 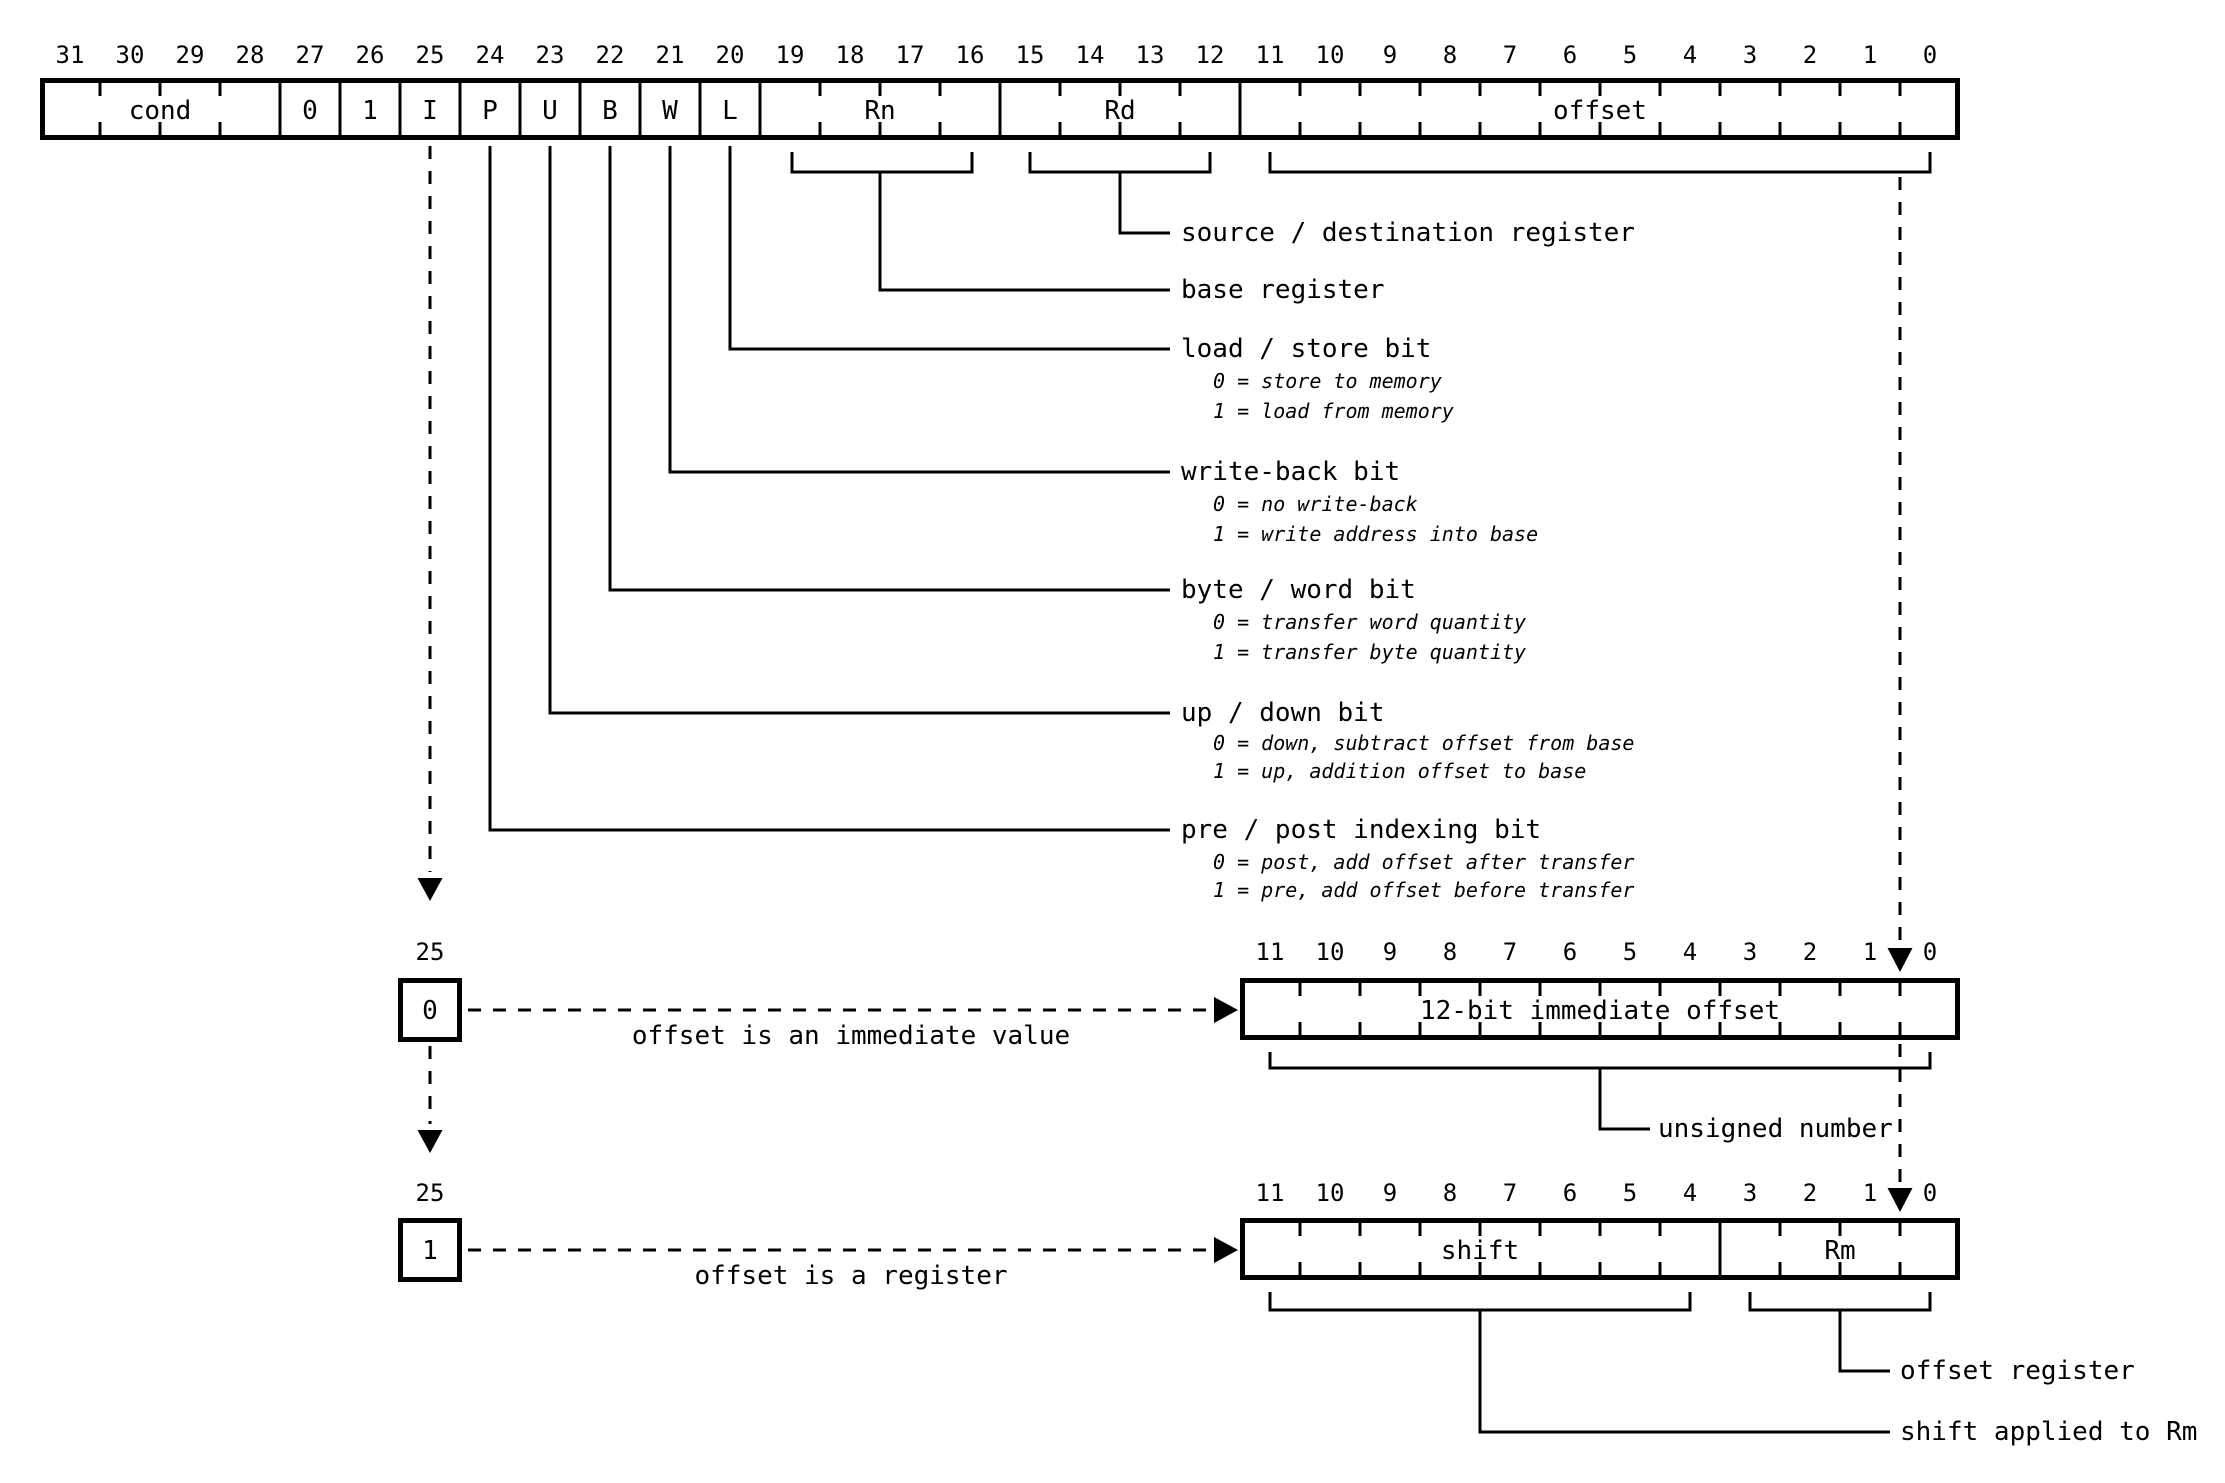 I want to click on annotation-load-store-detail-1: 1 = load from memory, so click(x=1333, y=411).